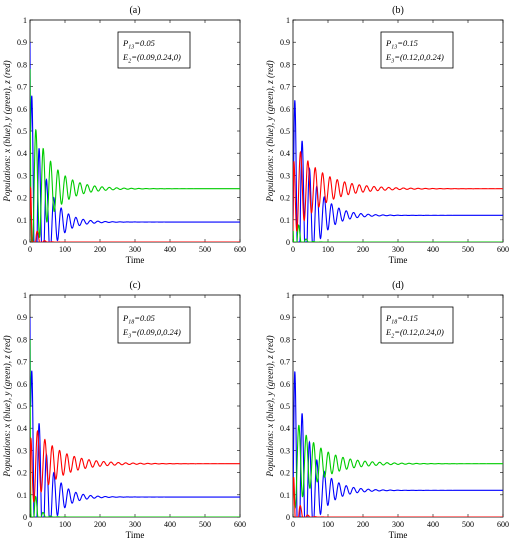  I want to click on equilibrium-label-value: =(0.12,0,0.24), so click(419, 57).